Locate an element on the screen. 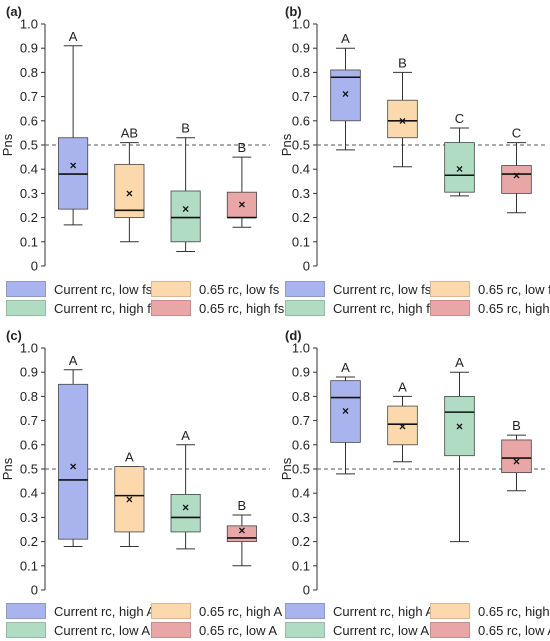 The width and height of the screenshot is (550, 641). box-red is located at coordinates (516, 456).